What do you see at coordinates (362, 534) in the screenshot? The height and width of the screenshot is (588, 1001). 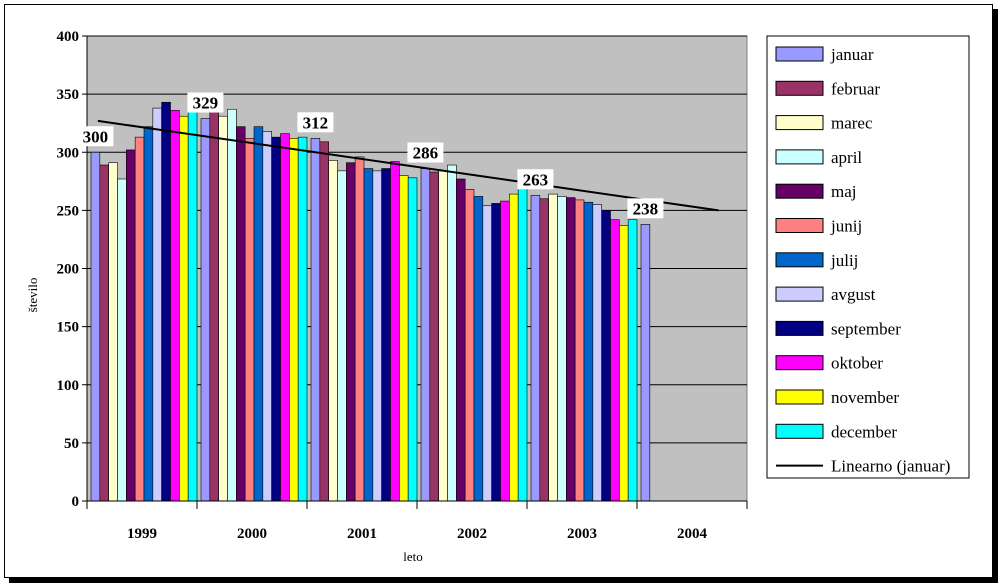 I see `x-tick-label: 2001` at bounding box center [362, 534].